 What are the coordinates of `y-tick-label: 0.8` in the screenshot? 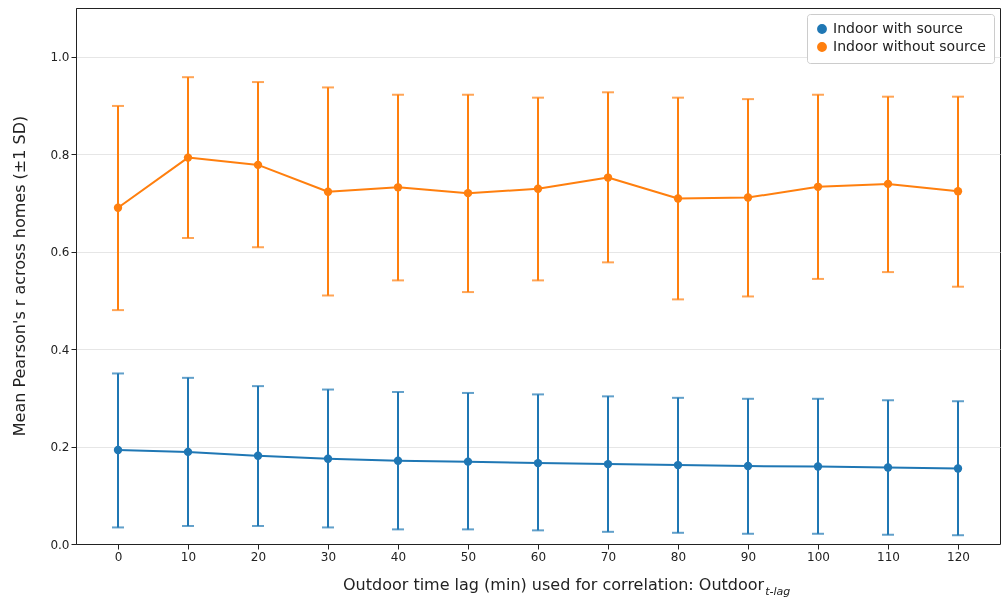 It's located at (60, 154).